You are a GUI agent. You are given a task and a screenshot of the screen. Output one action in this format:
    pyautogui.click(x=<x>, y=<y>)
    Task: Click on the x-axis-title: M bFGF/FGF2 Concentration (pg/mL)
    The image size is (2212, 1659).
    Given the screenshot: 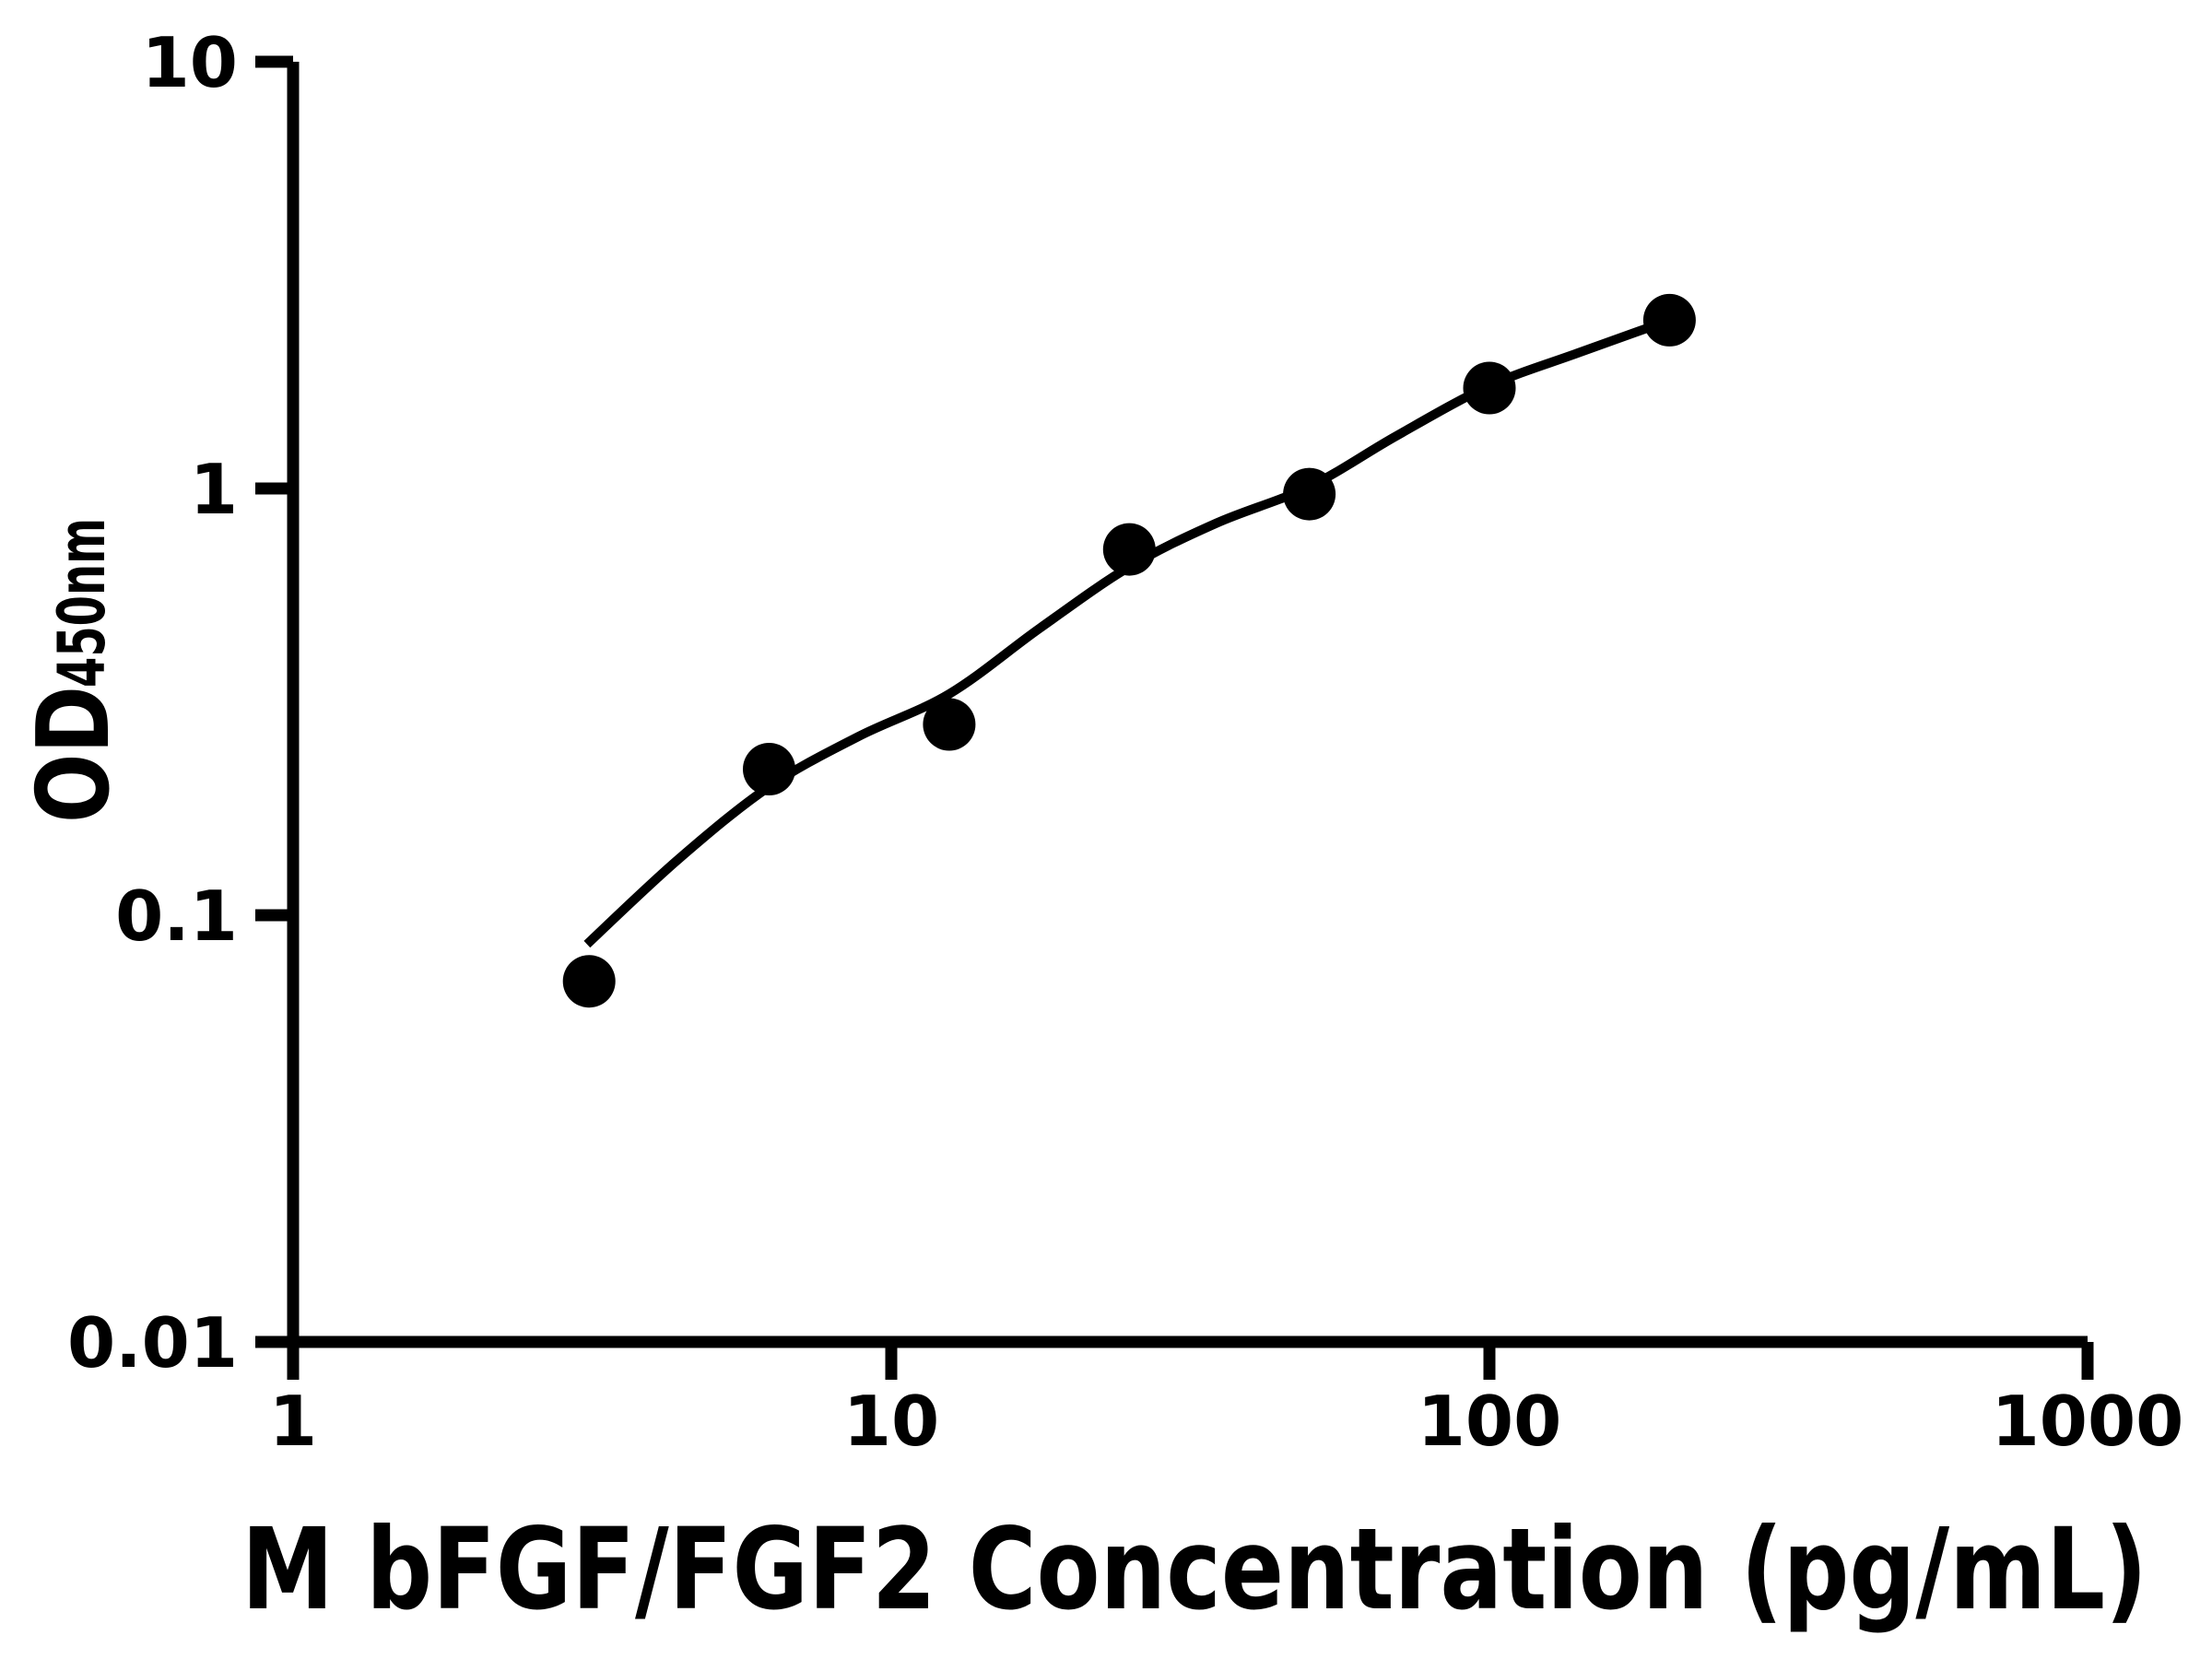 What is the action you would take?
    pyautogui.click(x=1194, y=1569)
    